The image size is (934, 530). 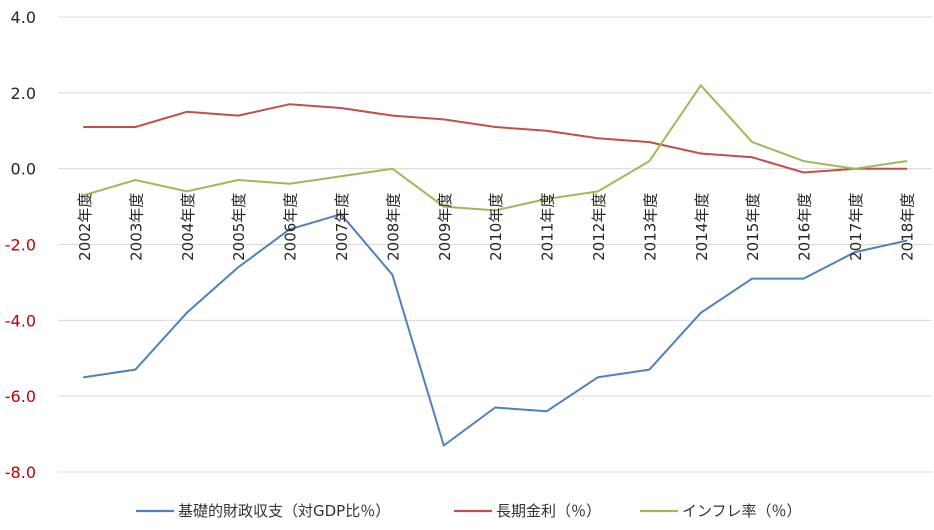 I want to click on legend: 基礎的財政収支（対GDP比％） 長期金利（％） インフレ率（％）, so click(x=469, y=511).